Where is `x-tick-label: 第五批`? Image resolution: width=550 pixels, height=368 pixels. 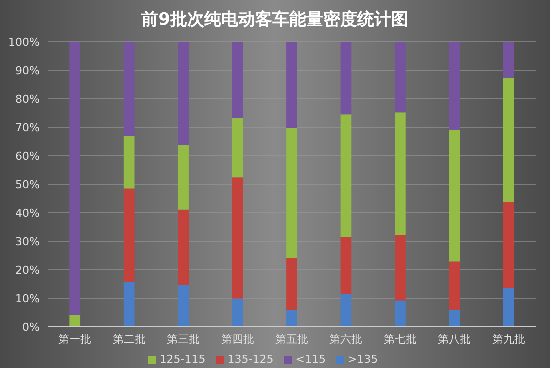
x-tick-label: 第五批 is located at coordinates (292, 339).